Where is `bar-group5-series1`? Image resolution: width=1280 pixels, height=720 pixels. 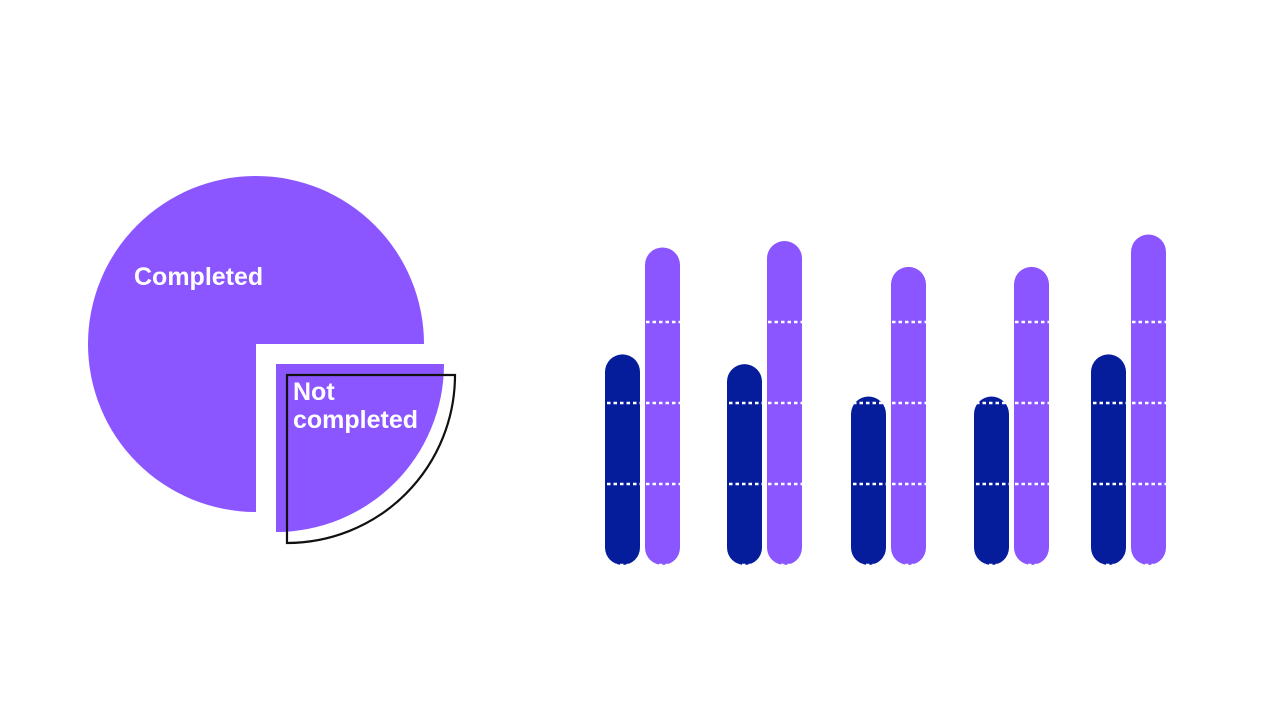
bar-group5-series1 is located at coordinates (1108, 459).